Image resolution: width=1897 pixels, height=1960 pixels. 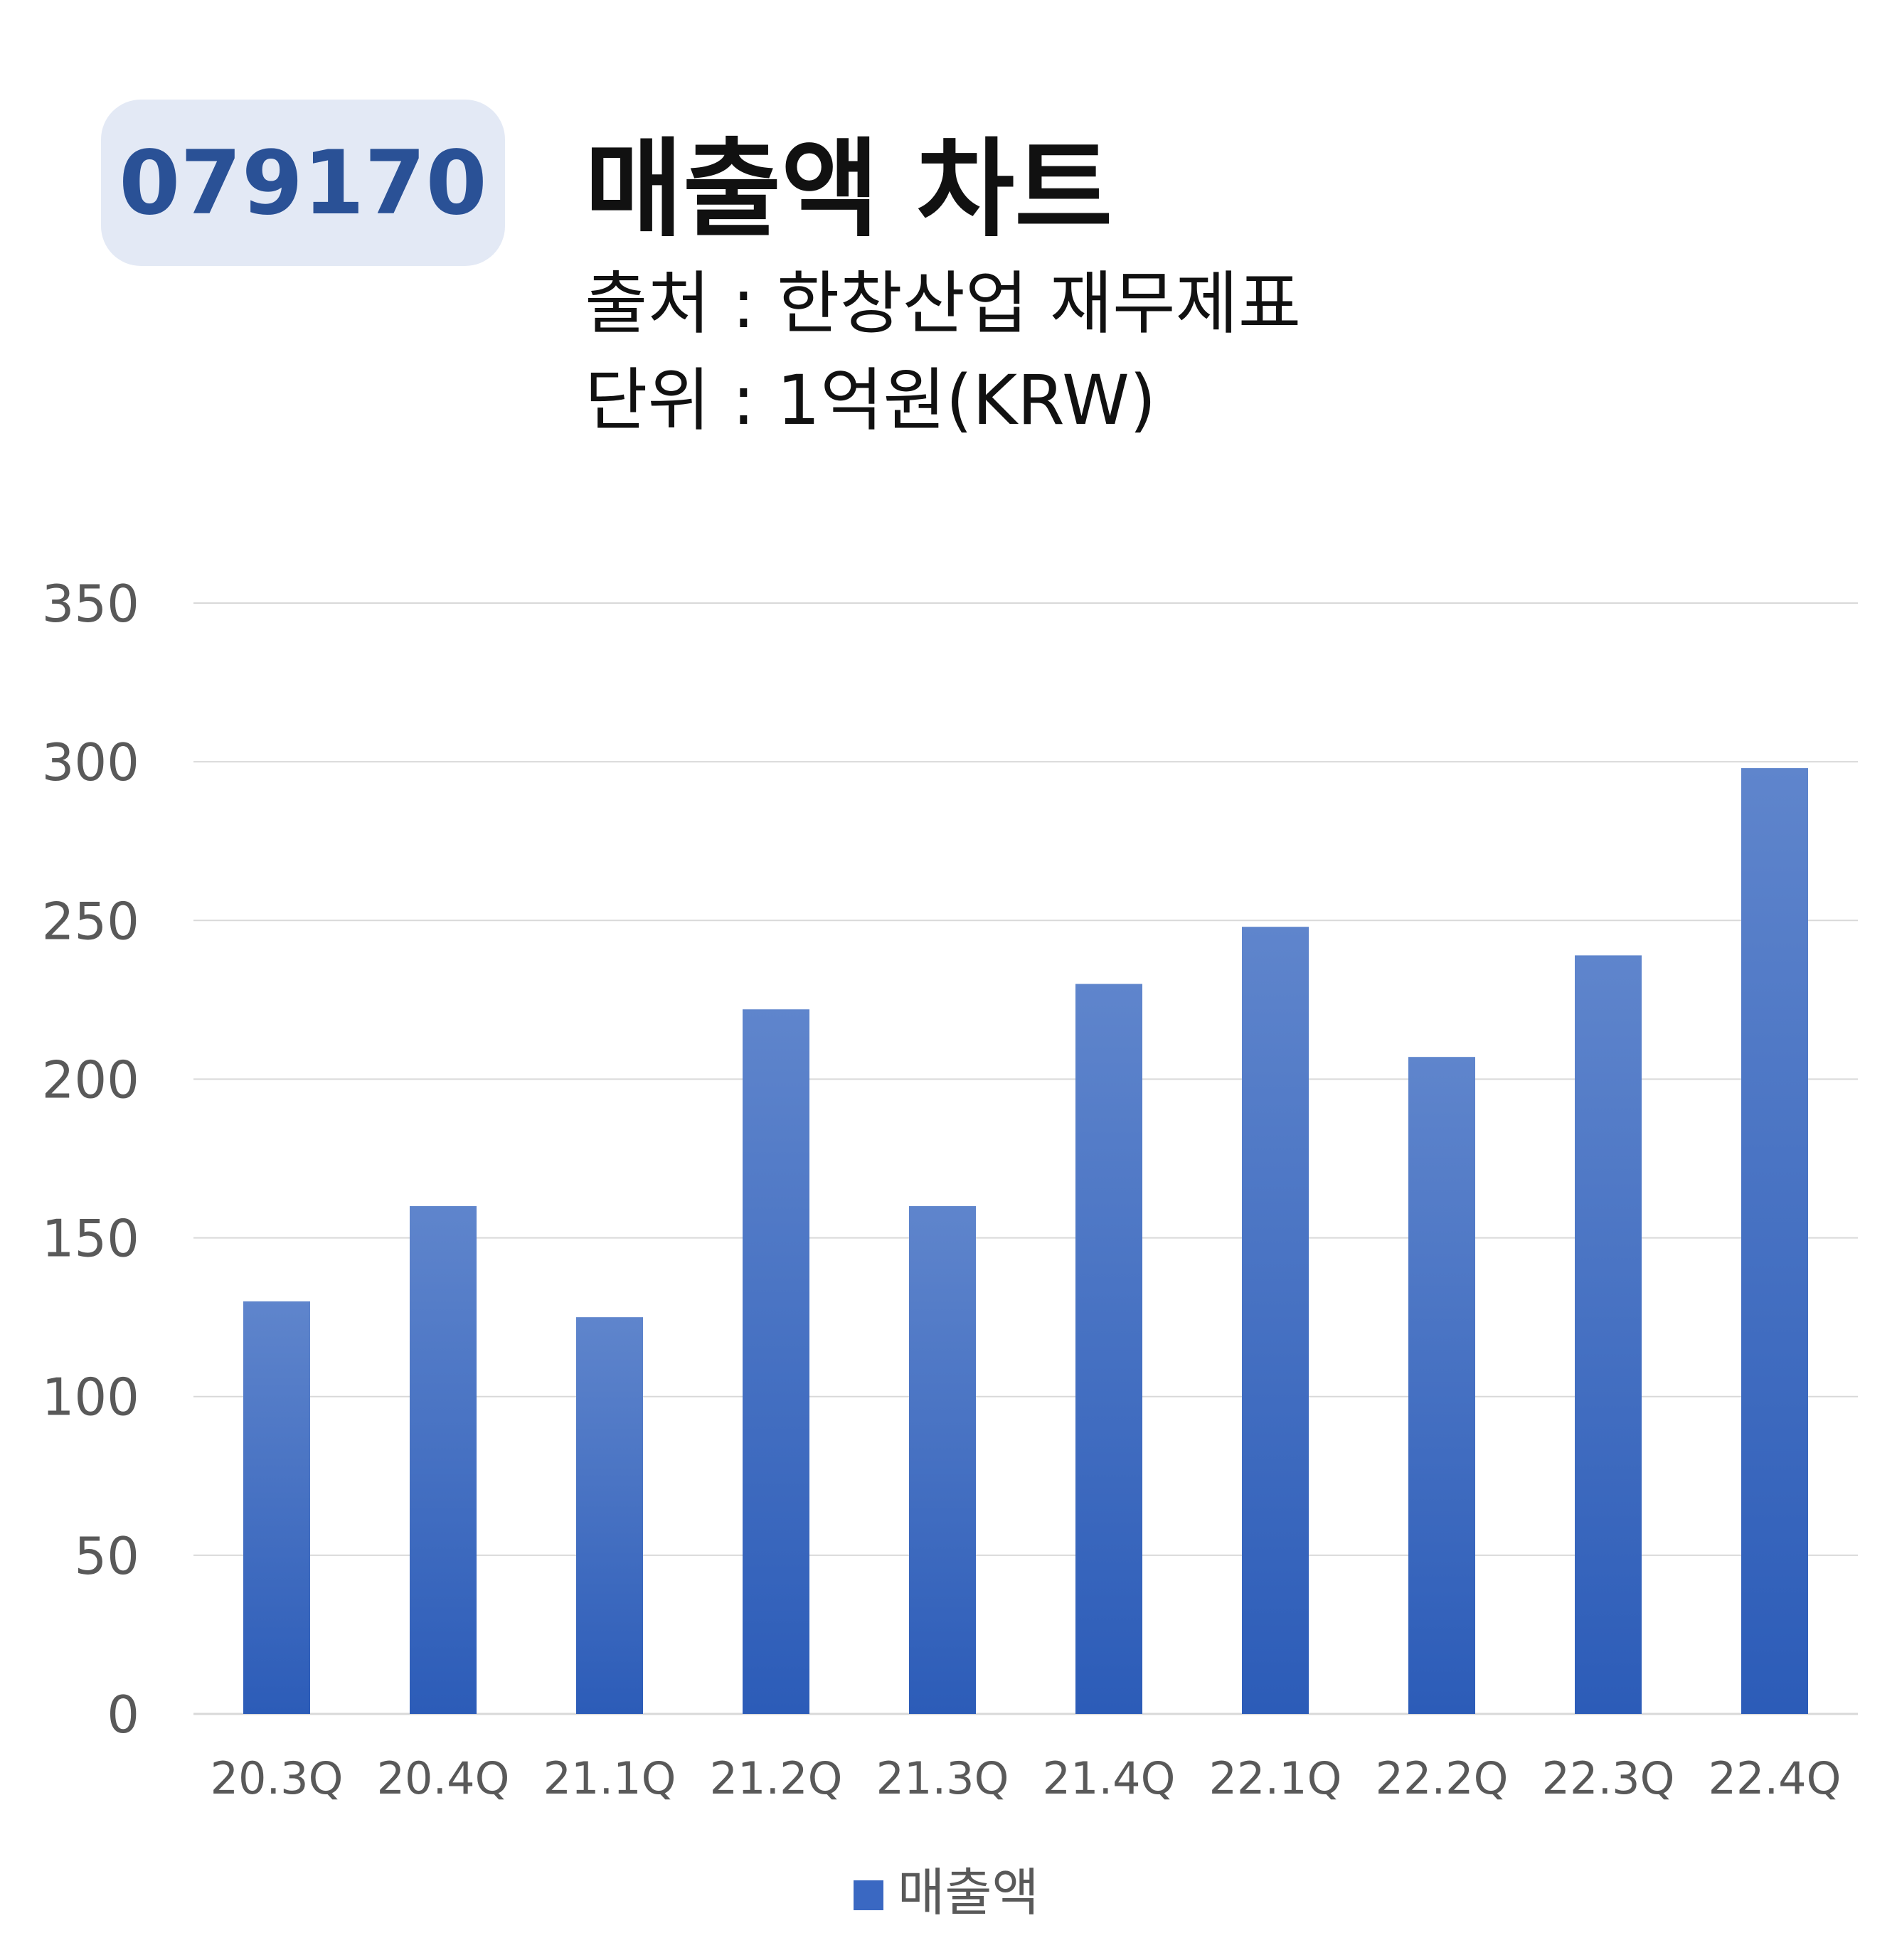 I want to click on y-tick-label: 200, so click(x=90, y=1079).